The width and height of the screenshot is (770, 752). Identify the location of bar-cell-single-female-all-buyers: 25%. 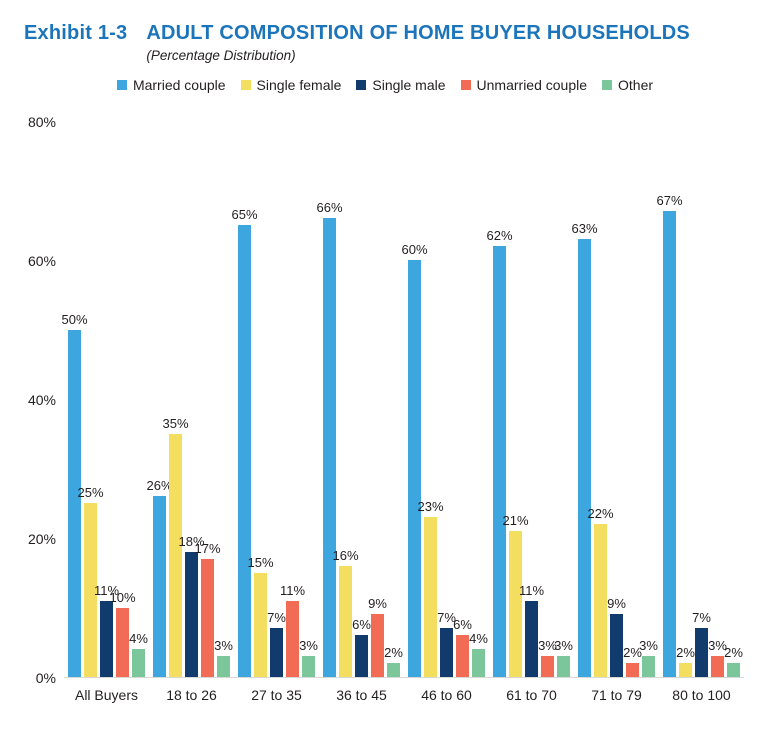
(90, 581).